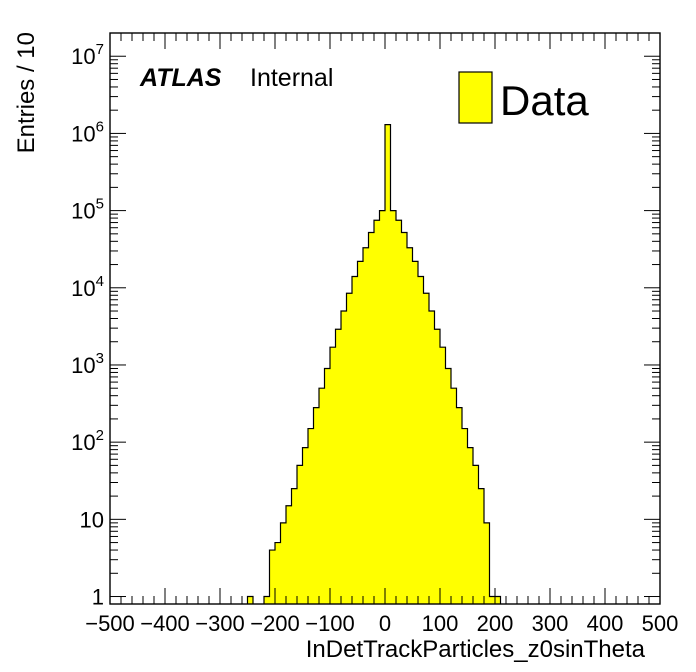 Image resolution: width=696 pixels, height=672 pixels. I want to click on x-tick-label: −100, so click(330, 623).